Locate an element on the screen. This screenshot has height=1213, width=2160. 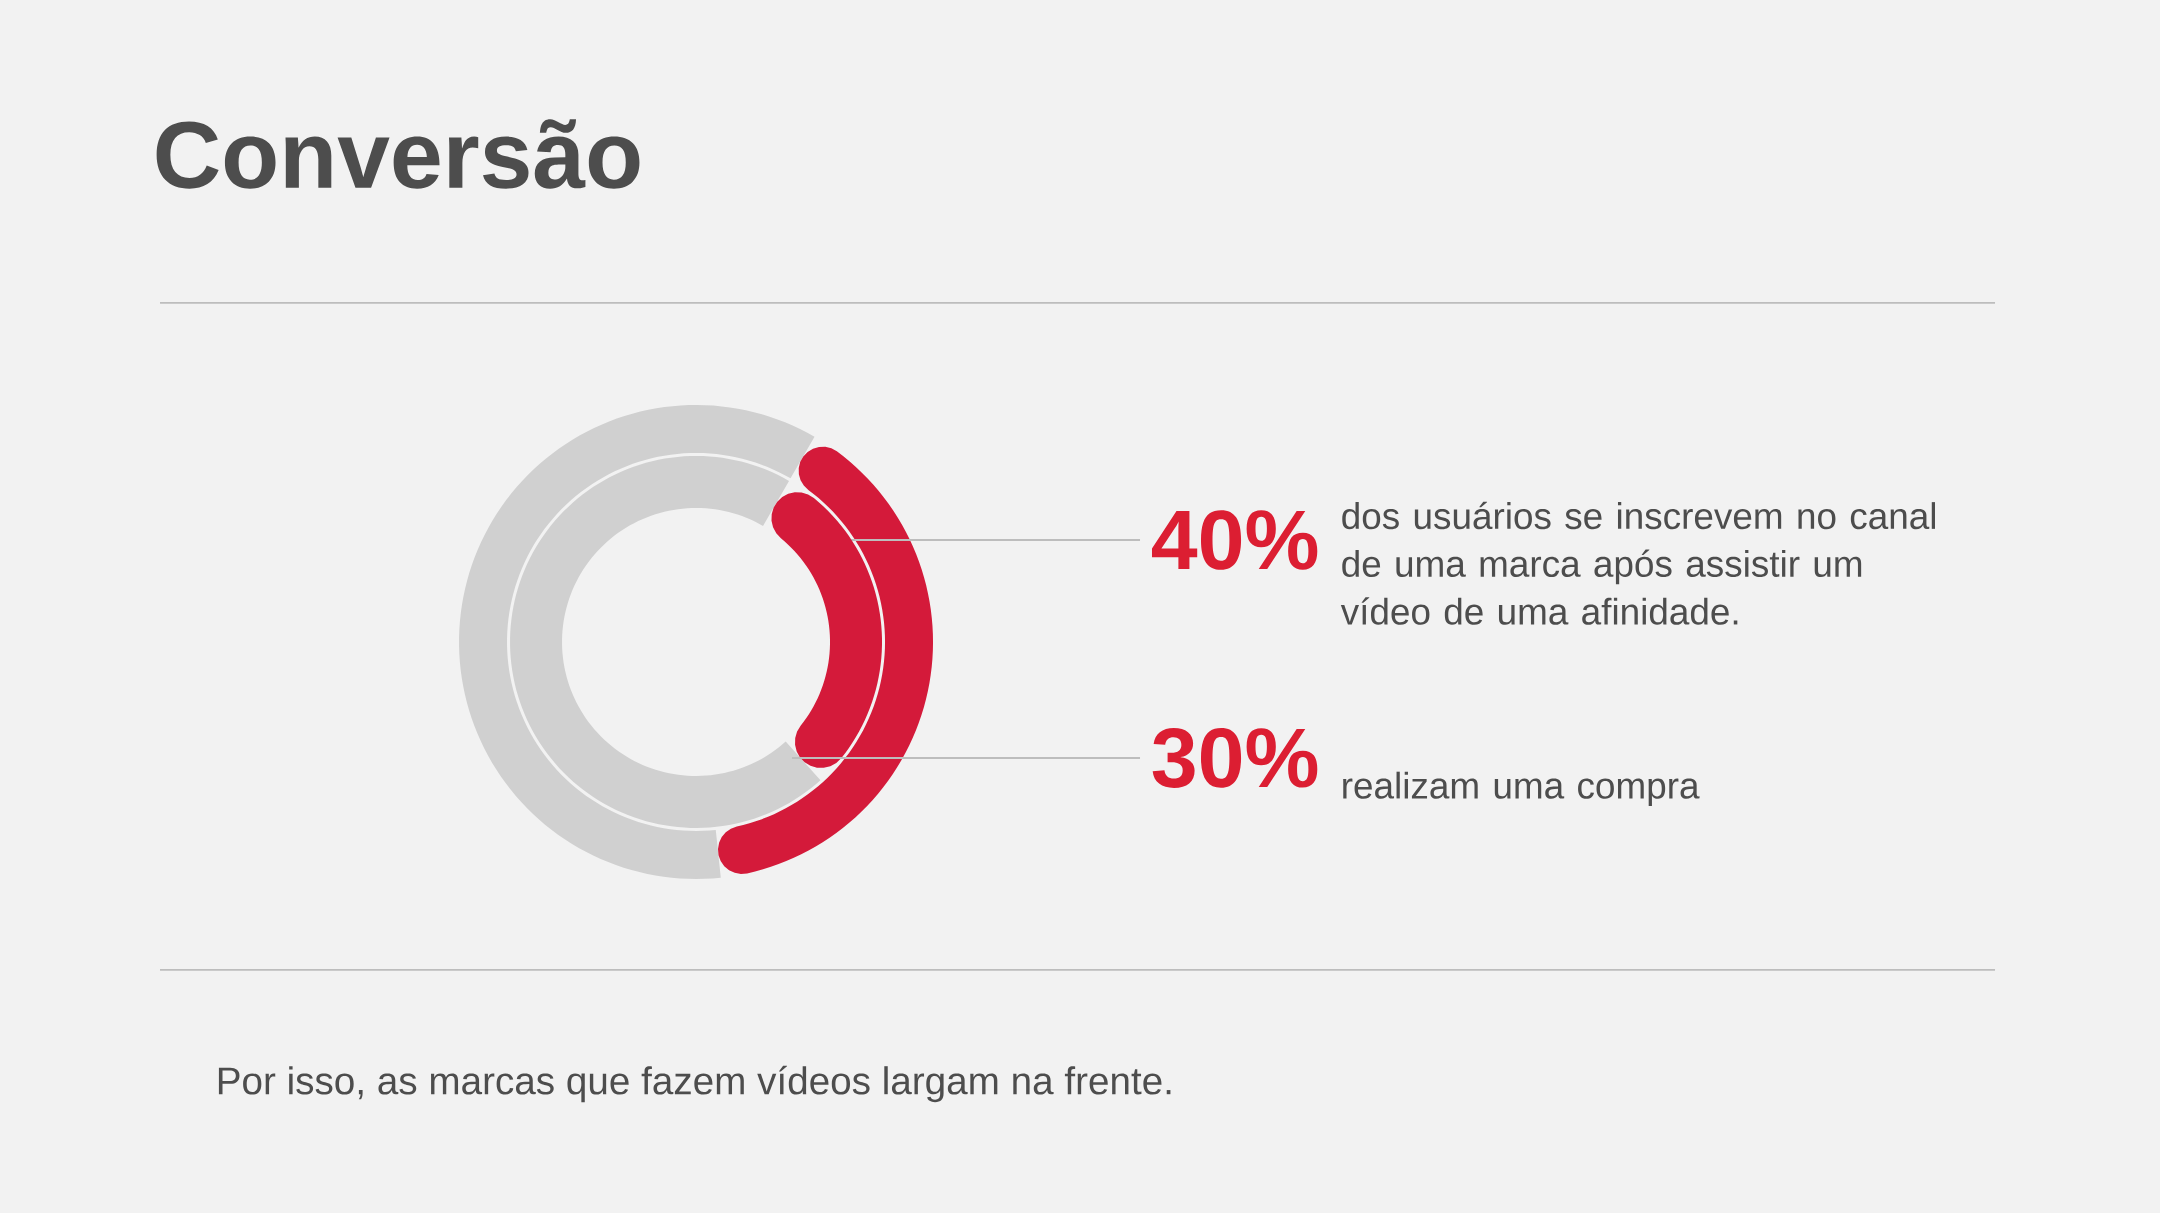
chart-title: Conversão is located at coordinates (398, 154).